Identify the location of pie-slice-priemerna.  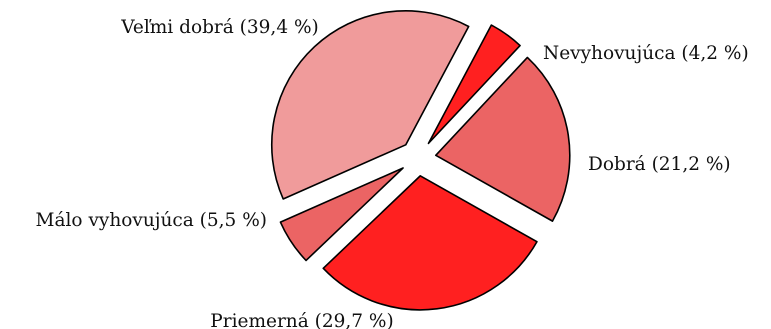
(430, 243).